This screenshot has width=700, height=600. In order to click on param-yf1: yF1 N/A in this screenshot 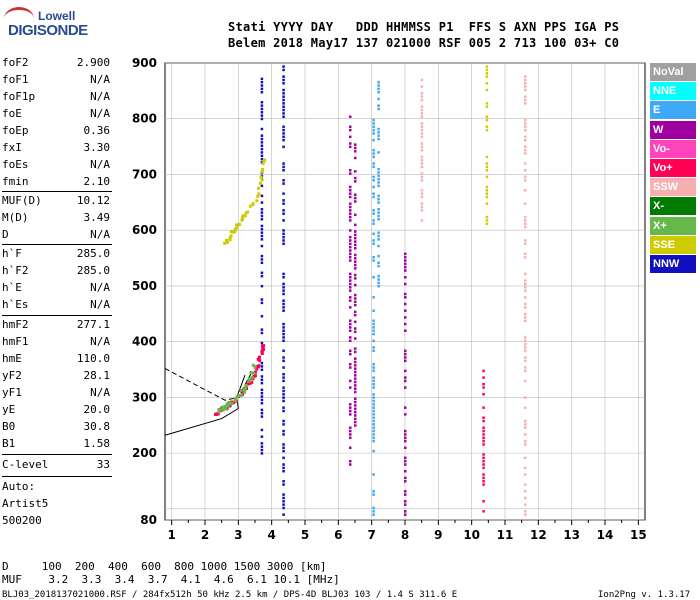, I will do `click(56, 393)`.